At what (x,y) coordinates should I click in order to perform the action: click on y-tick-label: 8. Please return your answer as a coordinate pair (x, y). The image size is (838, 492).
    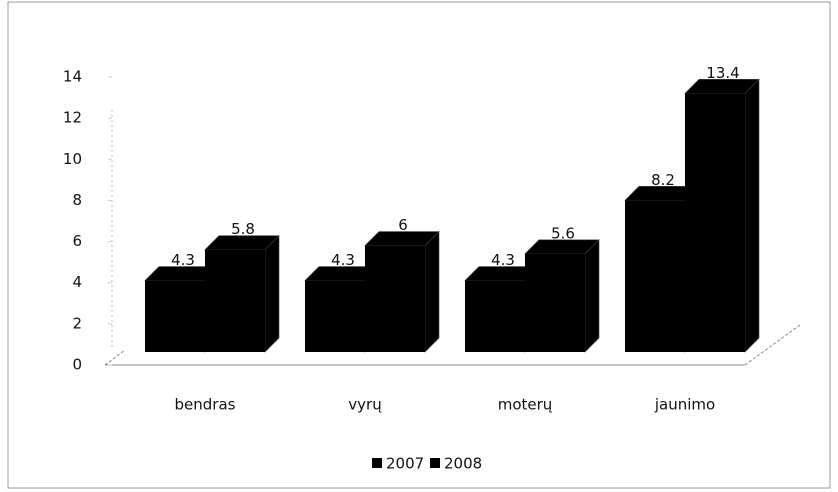
    Looking at the image, I should click on (77, 200).